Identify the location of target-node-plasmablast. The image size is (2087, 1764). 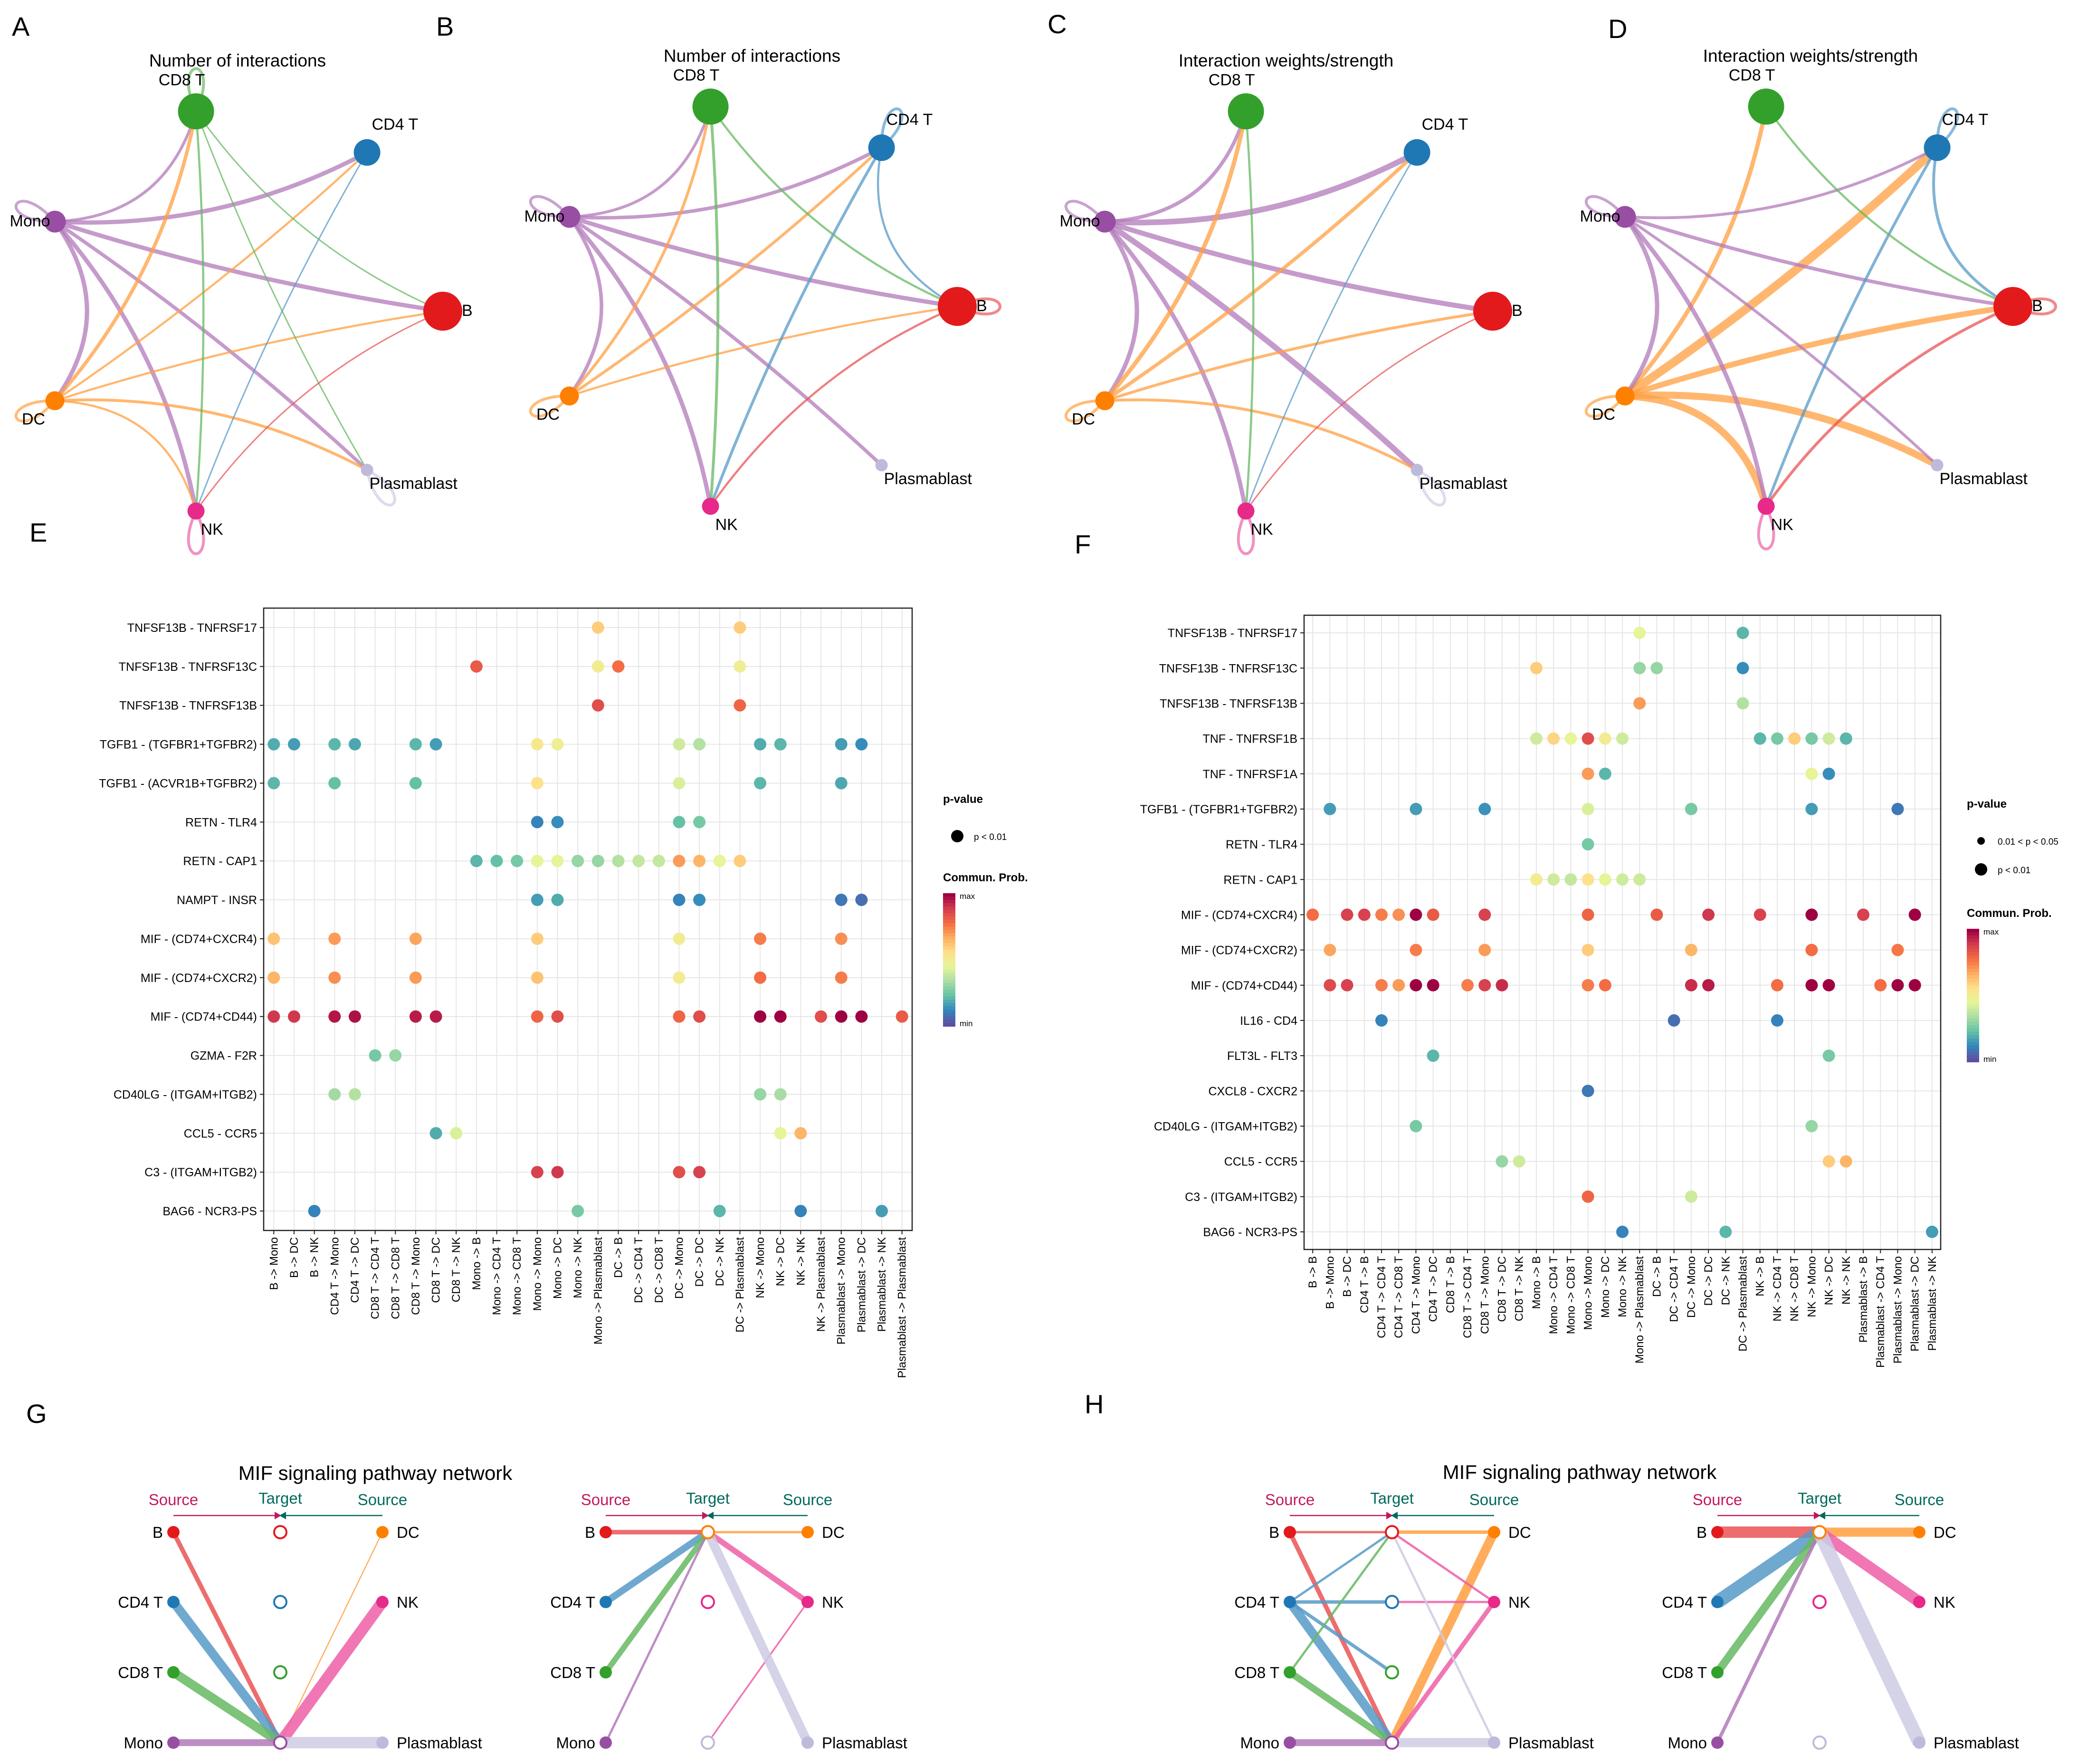
(1819, 1742).